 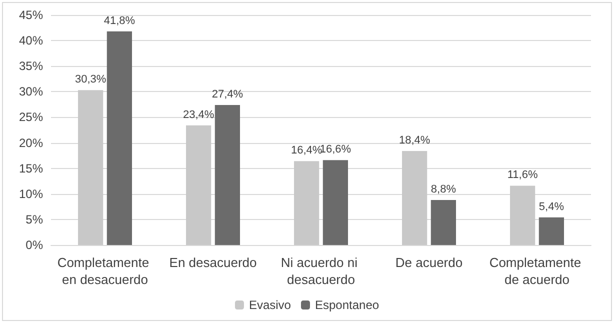 I want to click on data-label: 8,8%, so click(x=443, y=190).